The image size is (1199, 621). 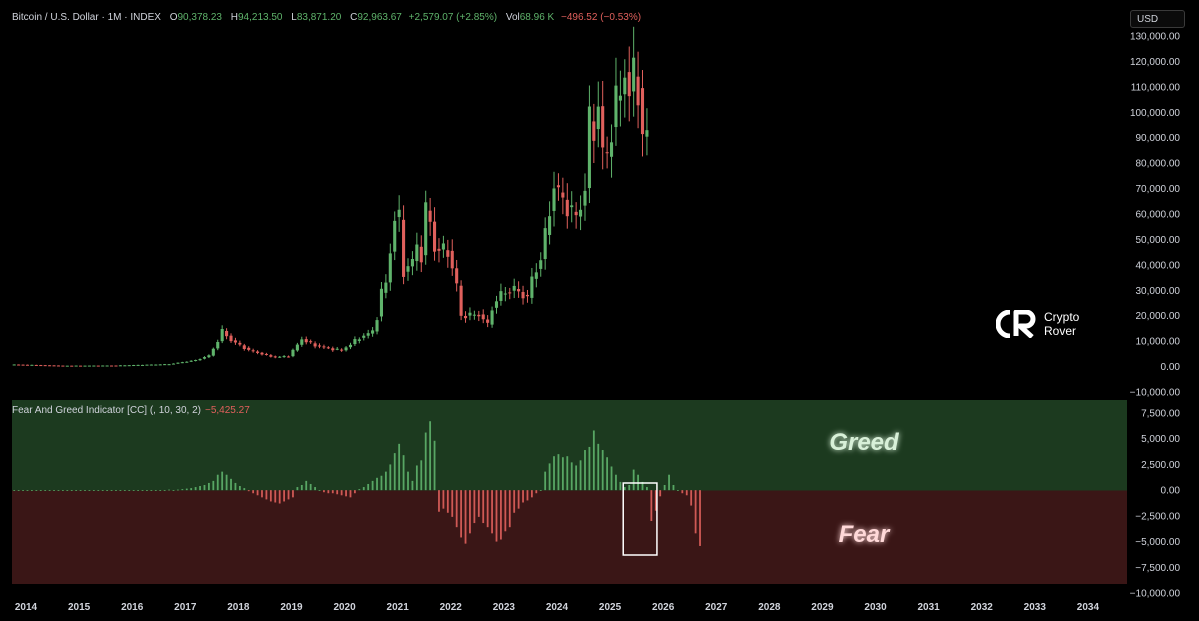 What do you see at coordinates (769, 607) in the screenshot?
I see `time-tick-label: 2028` at bounding box center [769, 607].